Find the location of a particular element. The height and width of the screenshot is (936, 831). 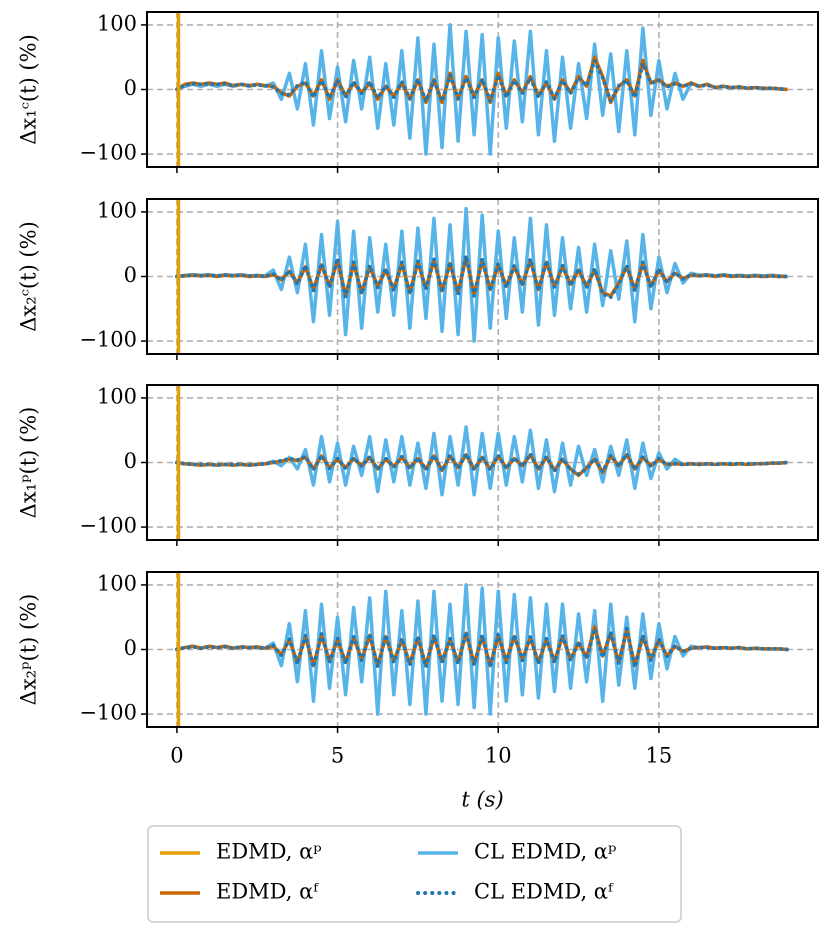

y-axis-label: Δx₂ᶜ(t) (%) is located at coordinates (29, 276).